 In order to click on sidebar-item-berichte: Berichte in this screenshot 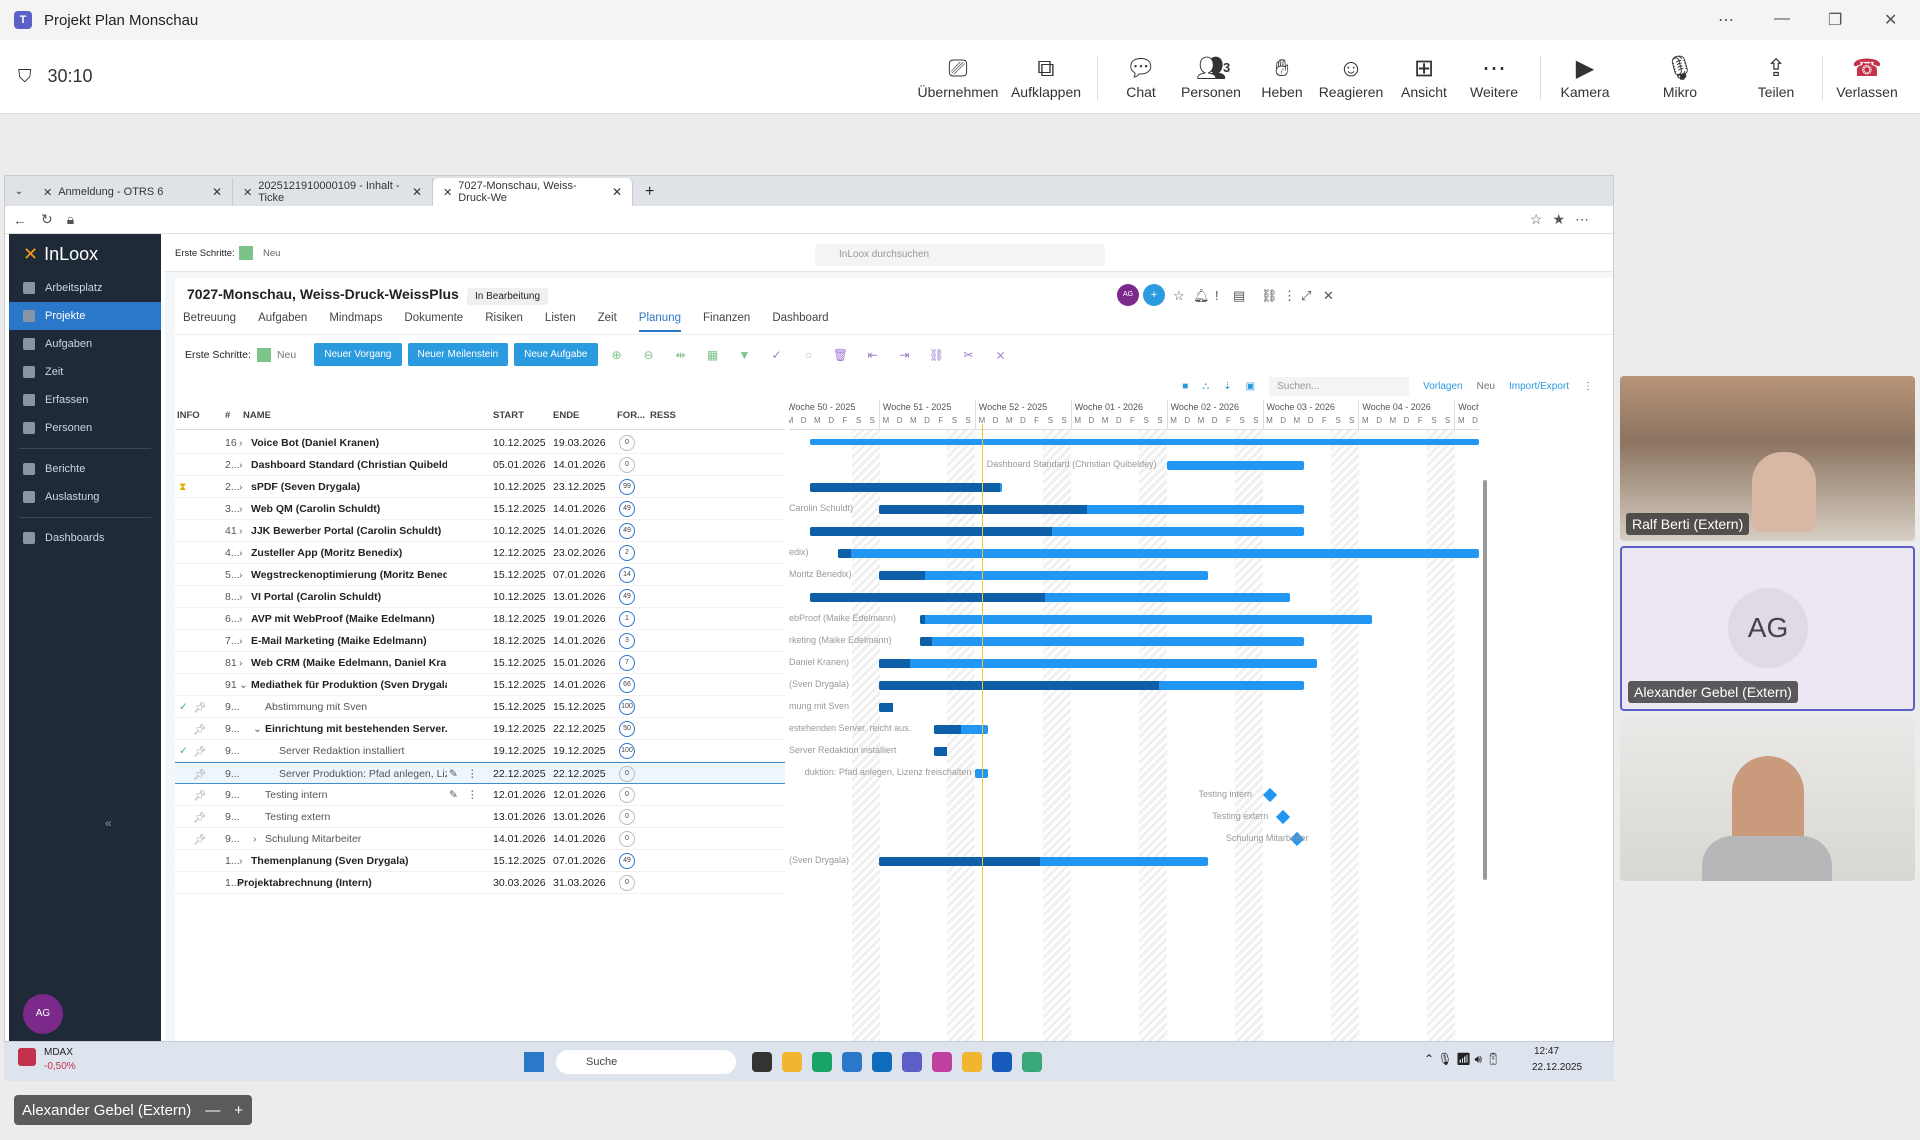, I will do `click(85, 469)`.